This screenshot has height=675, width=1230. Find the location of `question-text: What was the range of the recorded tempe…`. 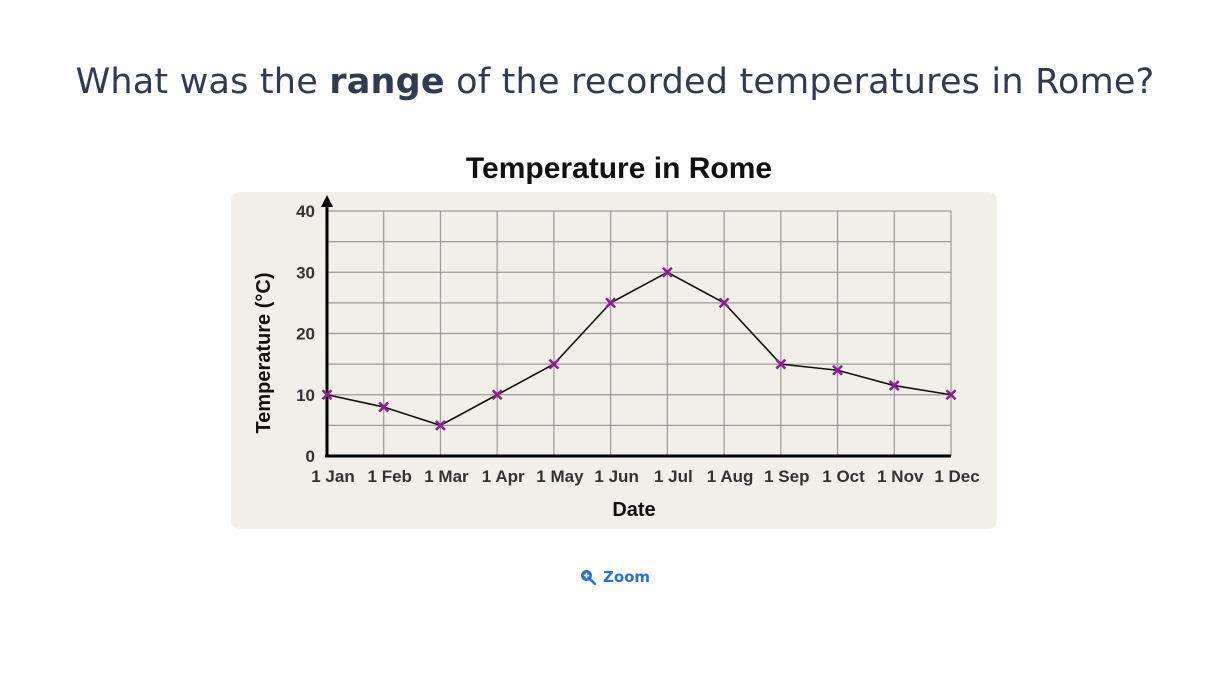

question-text: What was the range of the recorded tempe… is located at coordinates (615, 82).